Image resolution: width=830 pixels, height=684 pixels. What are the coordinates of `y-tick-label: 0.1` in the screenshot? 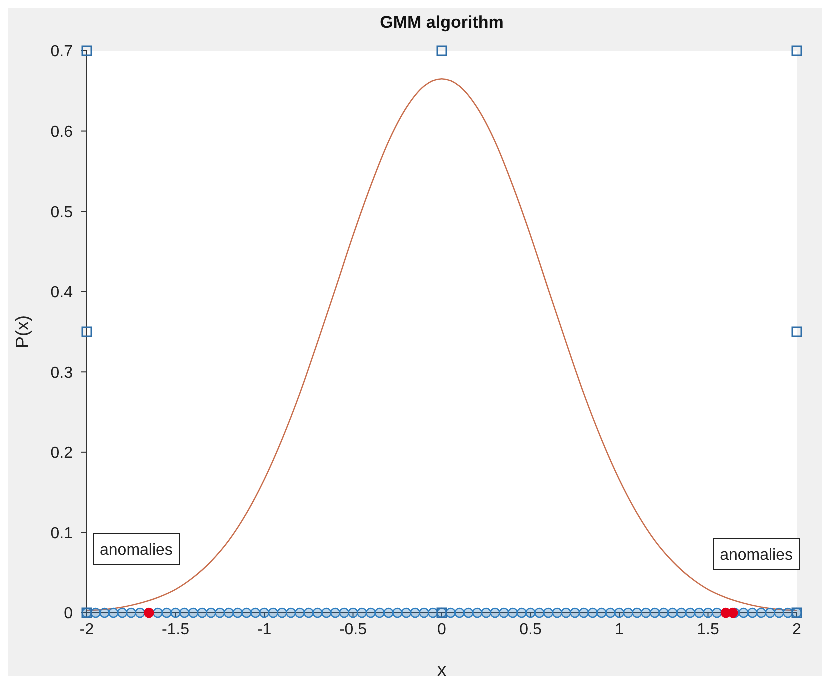 It's located at (62, 533).